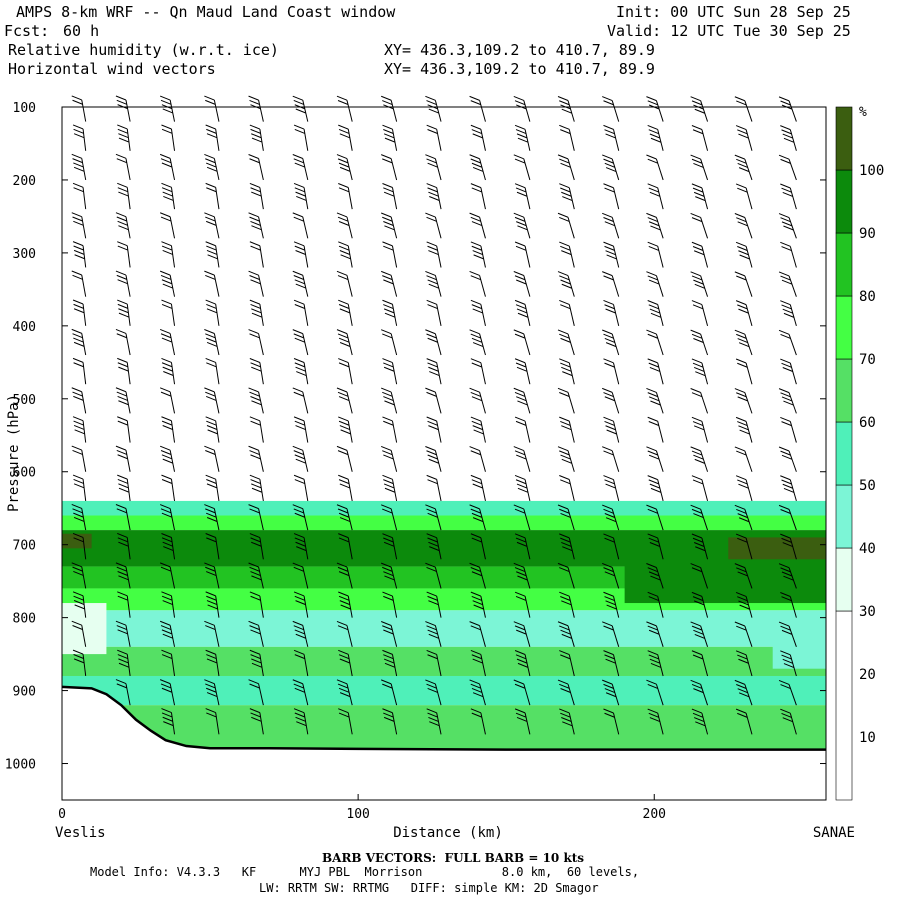 The image size is (900, 900). What do you see at coordinates (844, 138) in the screenshot?
I see `colorbar-segment` at bounding box center [844, 138].